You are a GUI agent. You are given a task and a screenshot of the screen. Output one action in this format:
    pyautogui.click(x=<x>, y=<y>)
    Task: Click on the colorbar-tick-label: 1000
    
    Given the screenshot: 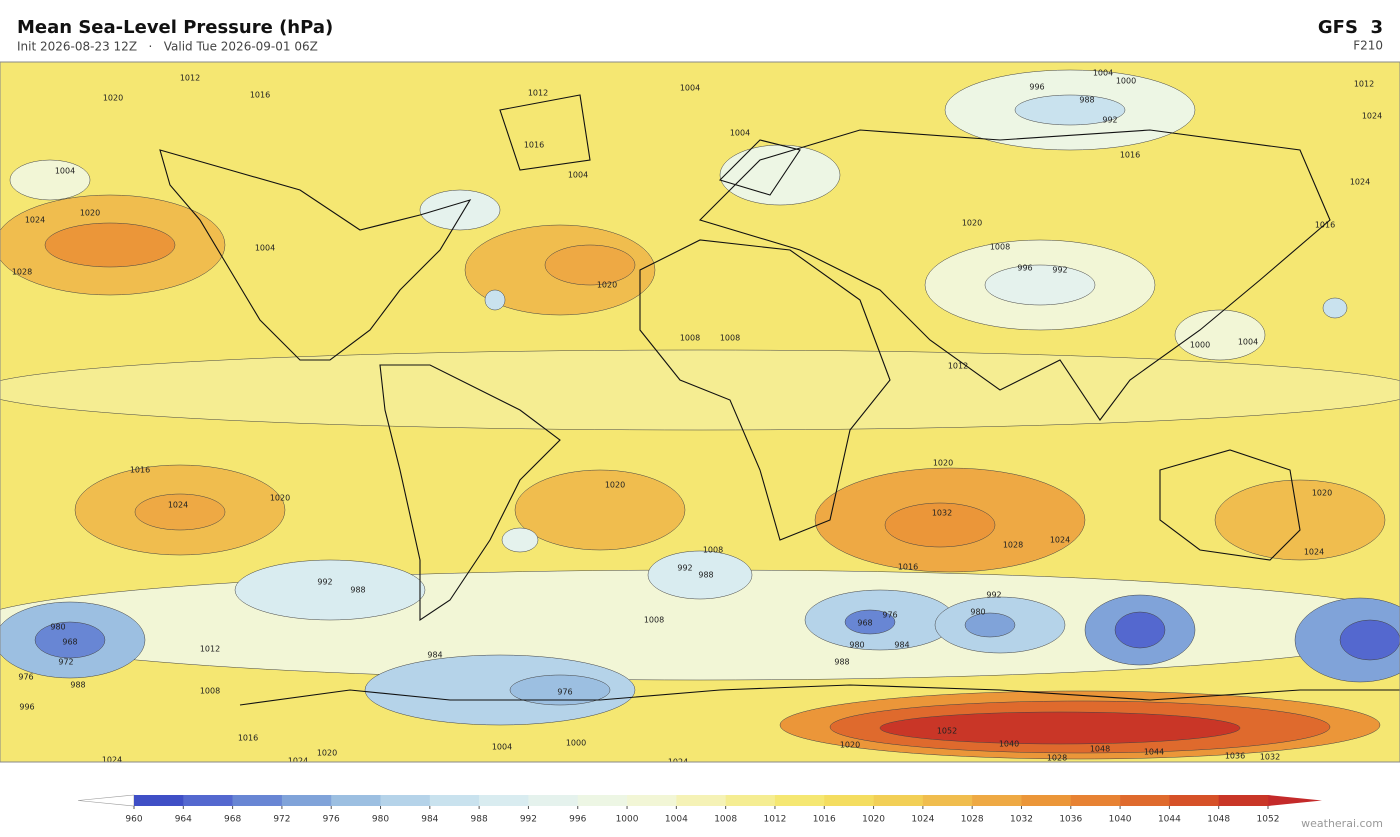 What is the action you would take?
    pyautogui.click(x=627, y=820)
    